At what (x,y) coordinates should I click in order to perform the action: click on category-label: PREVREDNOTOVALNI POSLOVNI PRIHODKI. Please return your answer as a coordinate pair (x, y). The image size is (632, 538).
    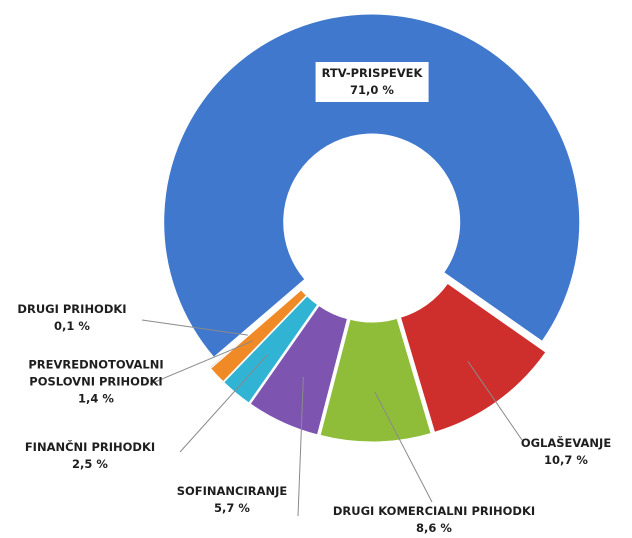
    Looking at the image, I should click on (96, 373).